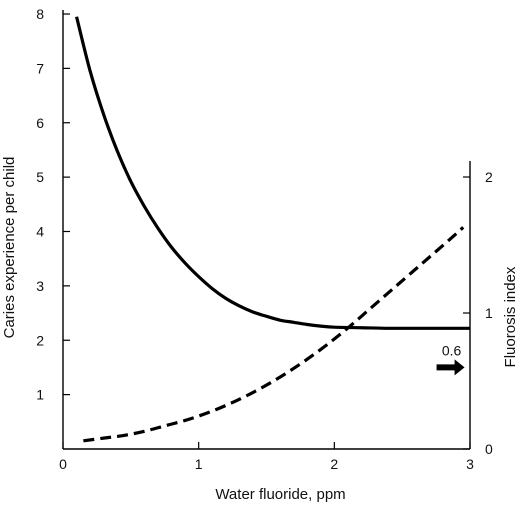  What do you see at coordinates (489, 449) in the screenshot?
I see `y2-tick-label: 0` at bounding box center [489, 449].